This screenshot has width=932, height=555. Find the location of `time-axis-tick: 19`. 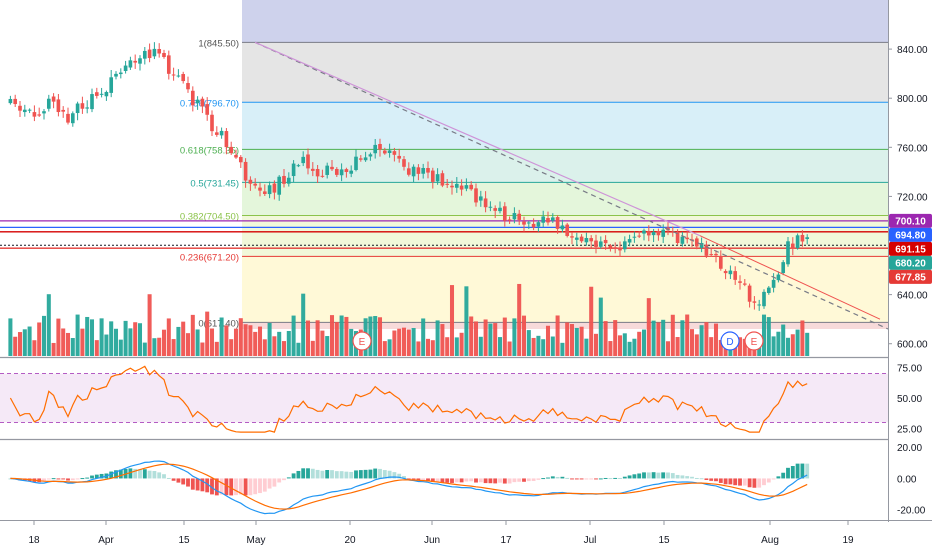

time-axis-tick: 19 is located at coordinates (848, 540).